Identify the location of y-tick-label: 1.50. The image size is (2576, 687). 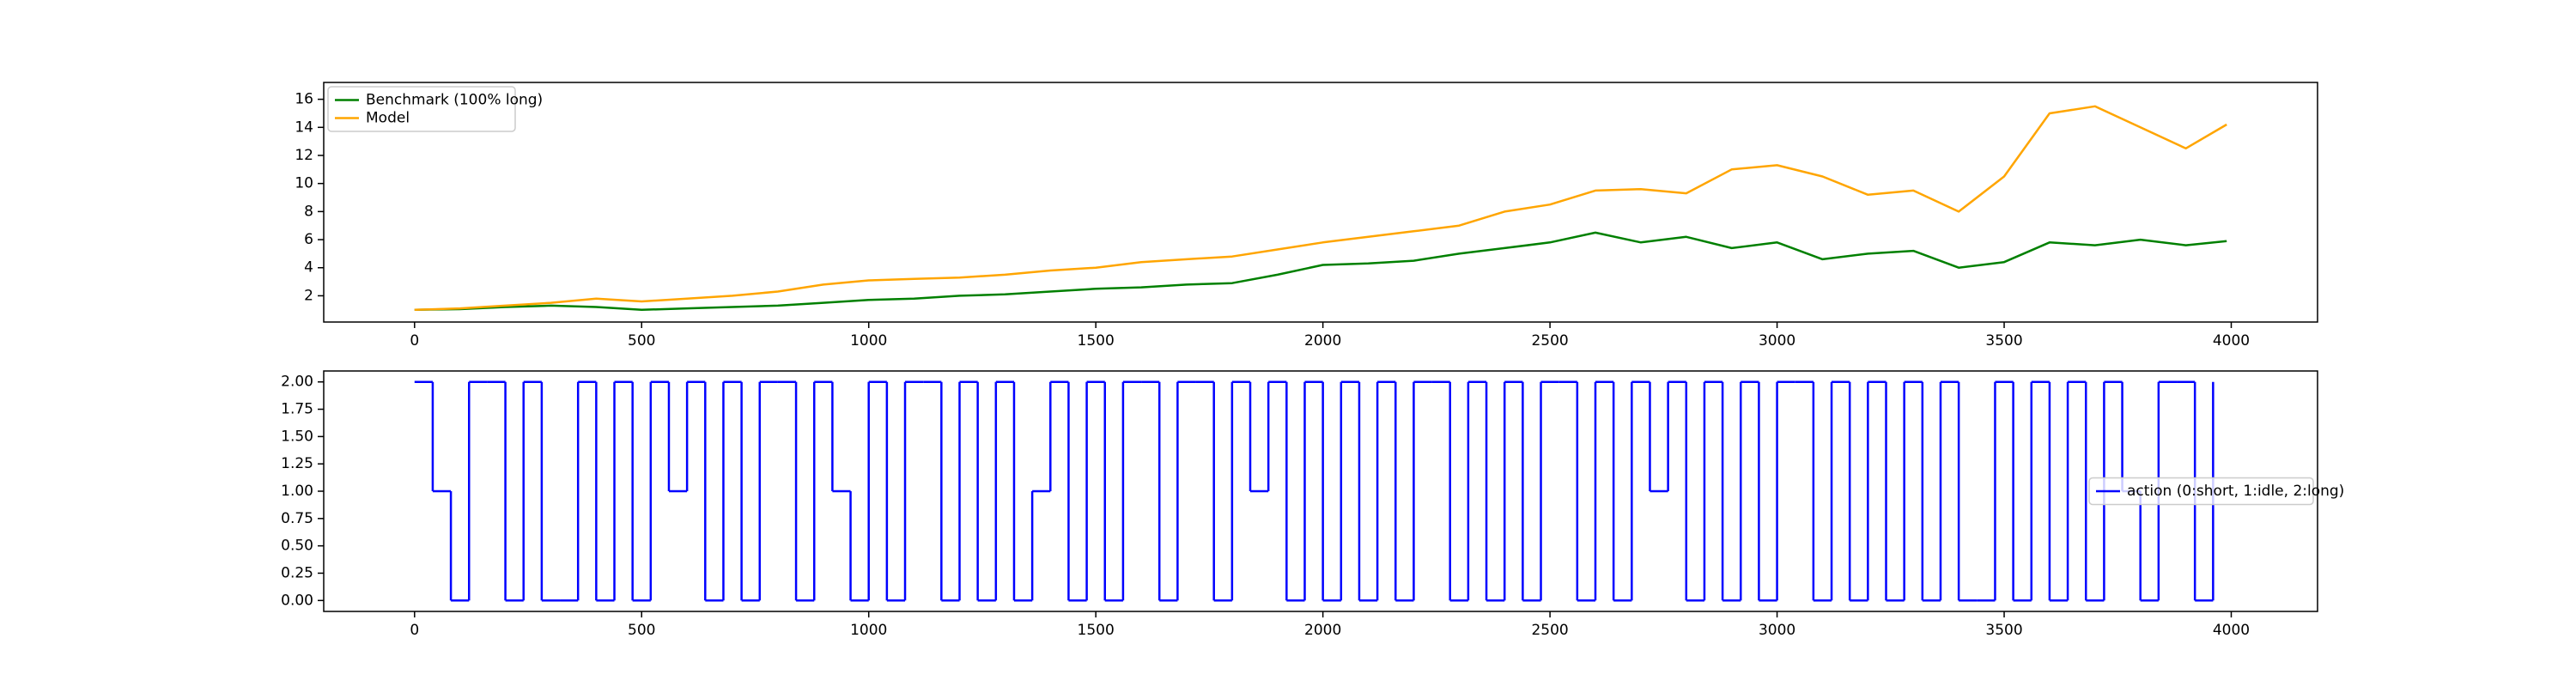
(297, 436).